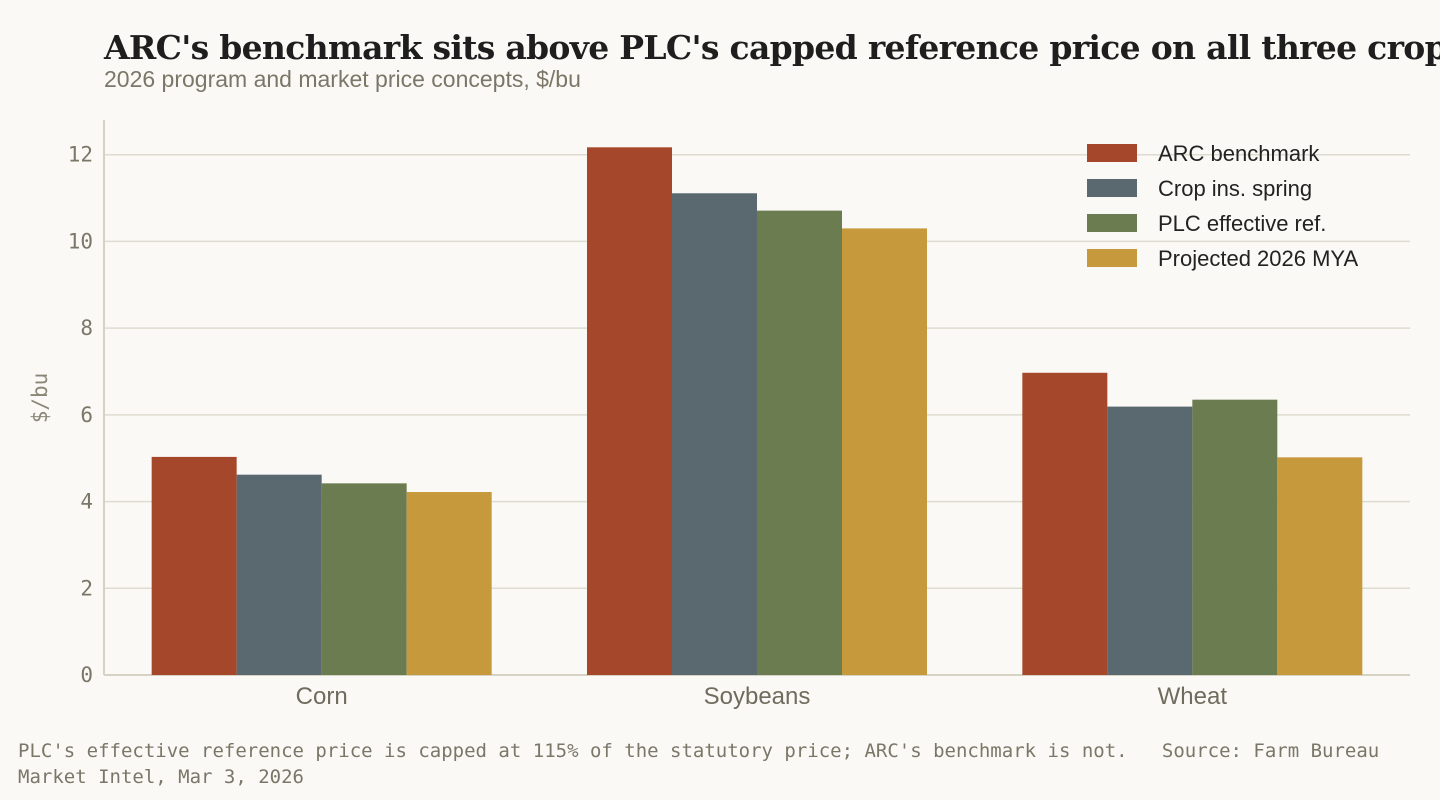 The height and width of the screenshot is (800, 1440). What do you see at coordinates (1193, 696) in the screenshot?
I see `x-tick-label-wheat: Wheat` at bounding box center [1193, 696].